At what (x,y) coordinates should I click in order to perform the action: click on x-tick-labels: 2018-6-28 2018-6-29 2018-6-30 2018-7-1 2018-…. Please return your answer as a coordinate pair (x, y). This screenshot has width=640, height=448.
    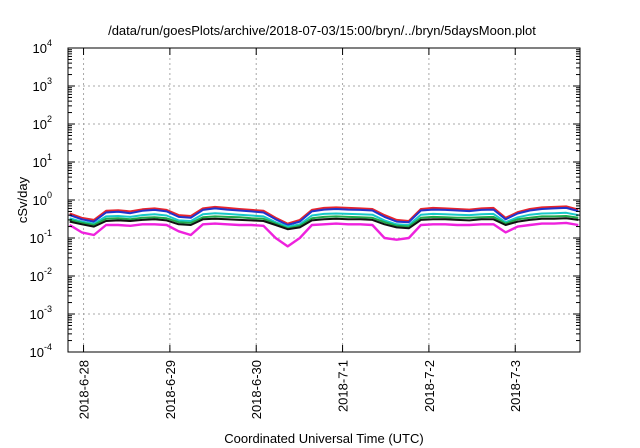
    Looking at the image, I should click on (300, 389).